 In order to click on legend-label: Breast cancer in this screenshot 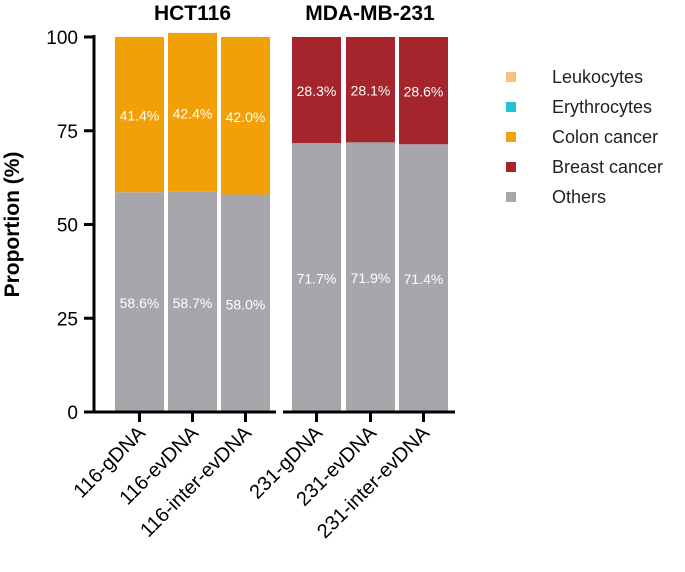, I will do `click(607, 167)`.